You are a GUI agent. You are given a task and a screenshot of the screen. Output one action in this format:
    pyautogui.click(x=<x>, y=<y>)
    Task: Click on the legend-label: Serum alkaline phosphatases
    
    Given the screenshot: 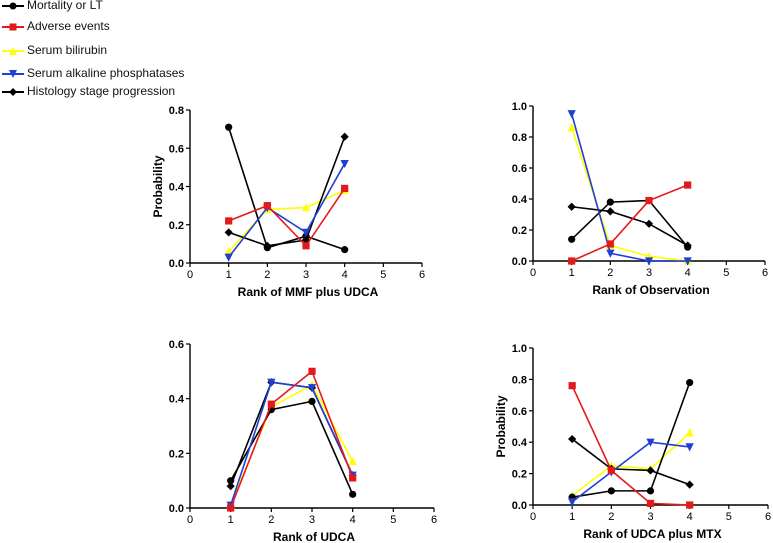 What is the action you would take?
    pyautogui.click(x=106, y=73)
    